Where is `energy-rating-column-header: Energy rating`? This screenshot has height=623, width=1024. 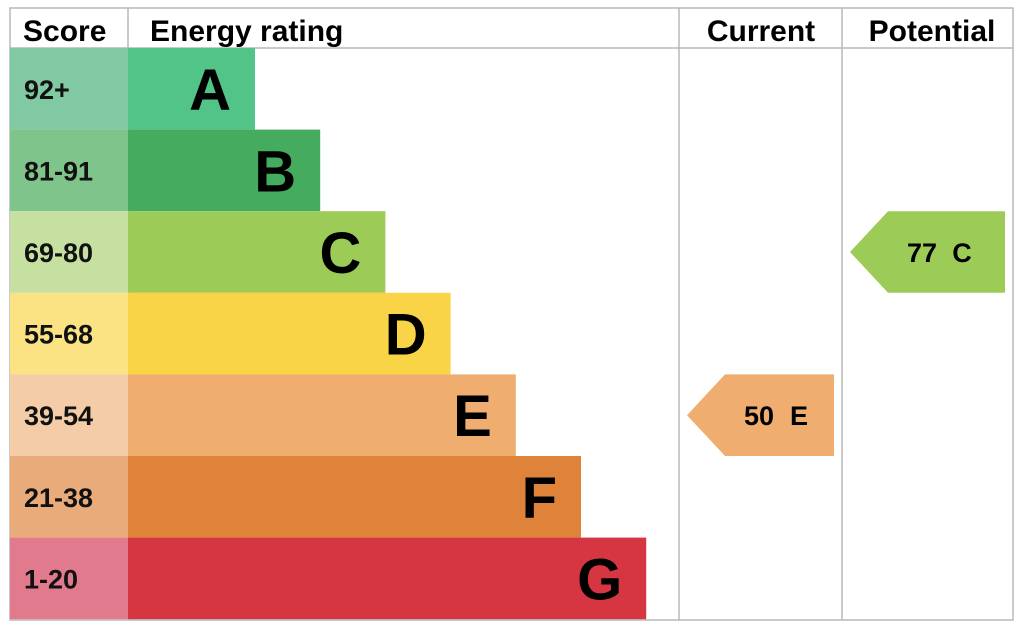
energy-rating-column-header: Energy rating is located at coordinates (246, 31).